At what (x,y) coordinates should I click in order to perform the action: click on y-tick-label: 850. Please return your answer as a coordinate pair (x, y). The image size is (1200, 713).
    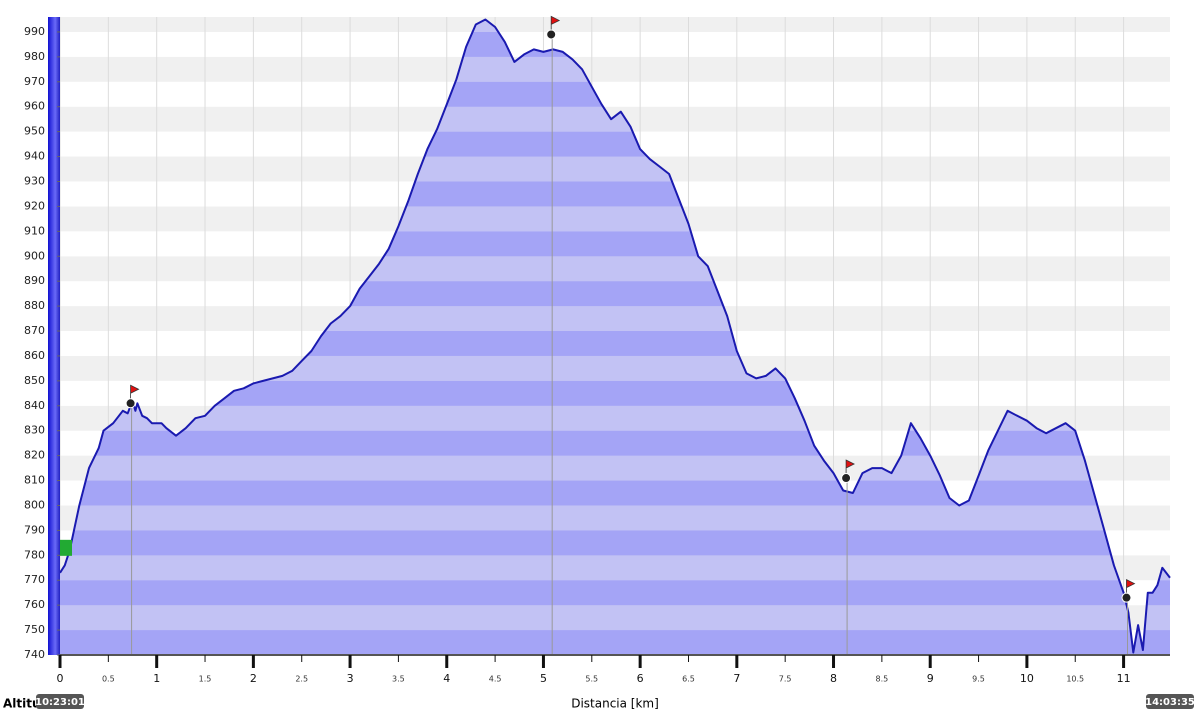
    Looking at the image, I should click on (34, 380).